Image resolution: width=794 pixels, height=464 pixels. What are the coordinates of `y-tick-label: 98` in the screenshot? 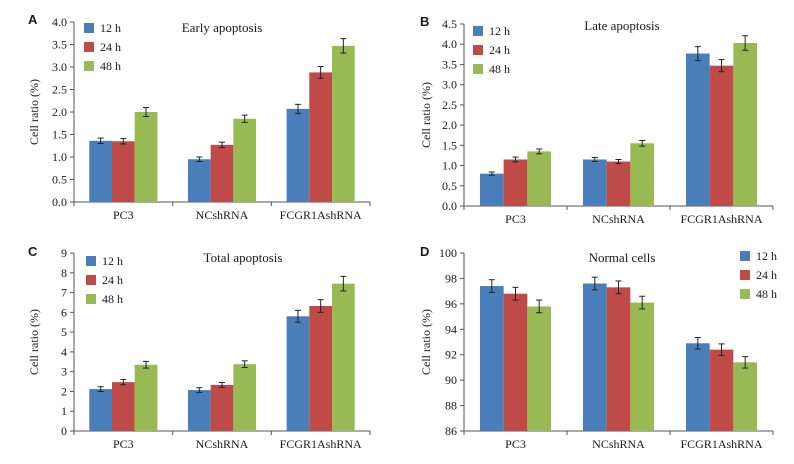 It's located at (451, 278).